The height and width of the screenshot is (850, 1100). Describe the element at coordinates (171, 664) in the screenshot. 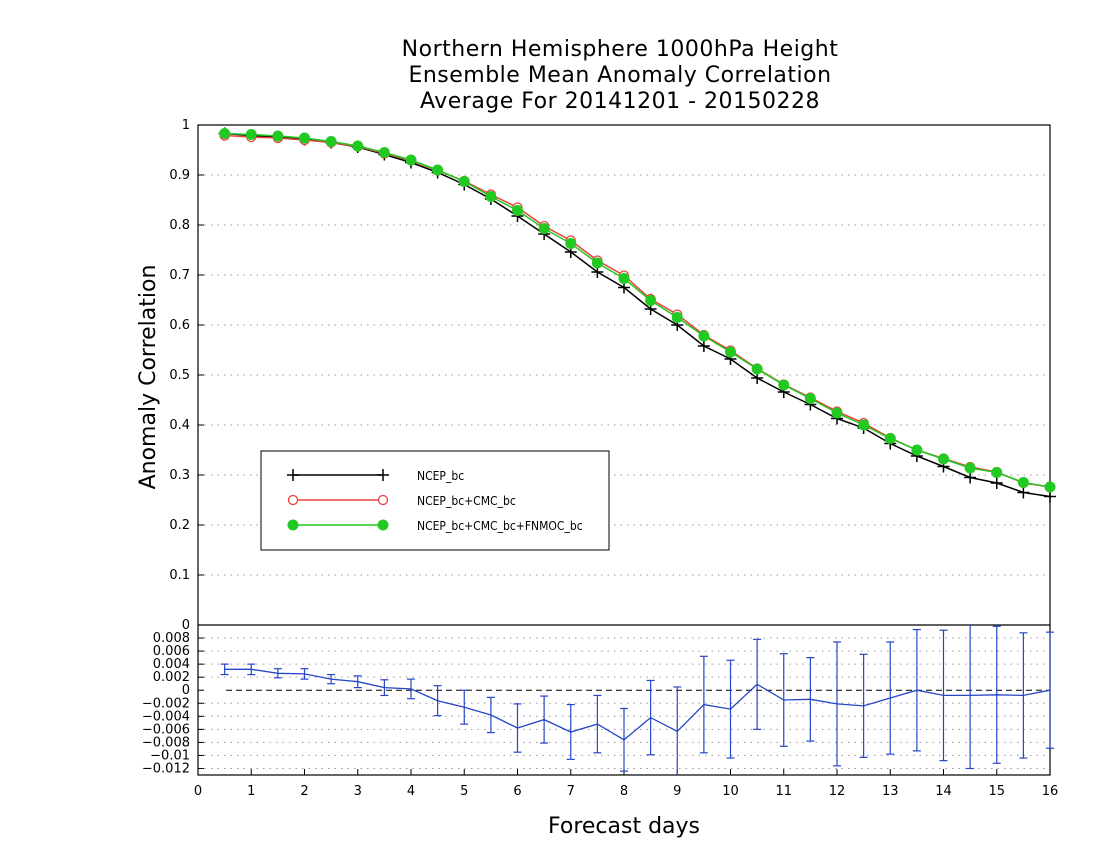

I see `y-tick-label: 0.004` at that location.